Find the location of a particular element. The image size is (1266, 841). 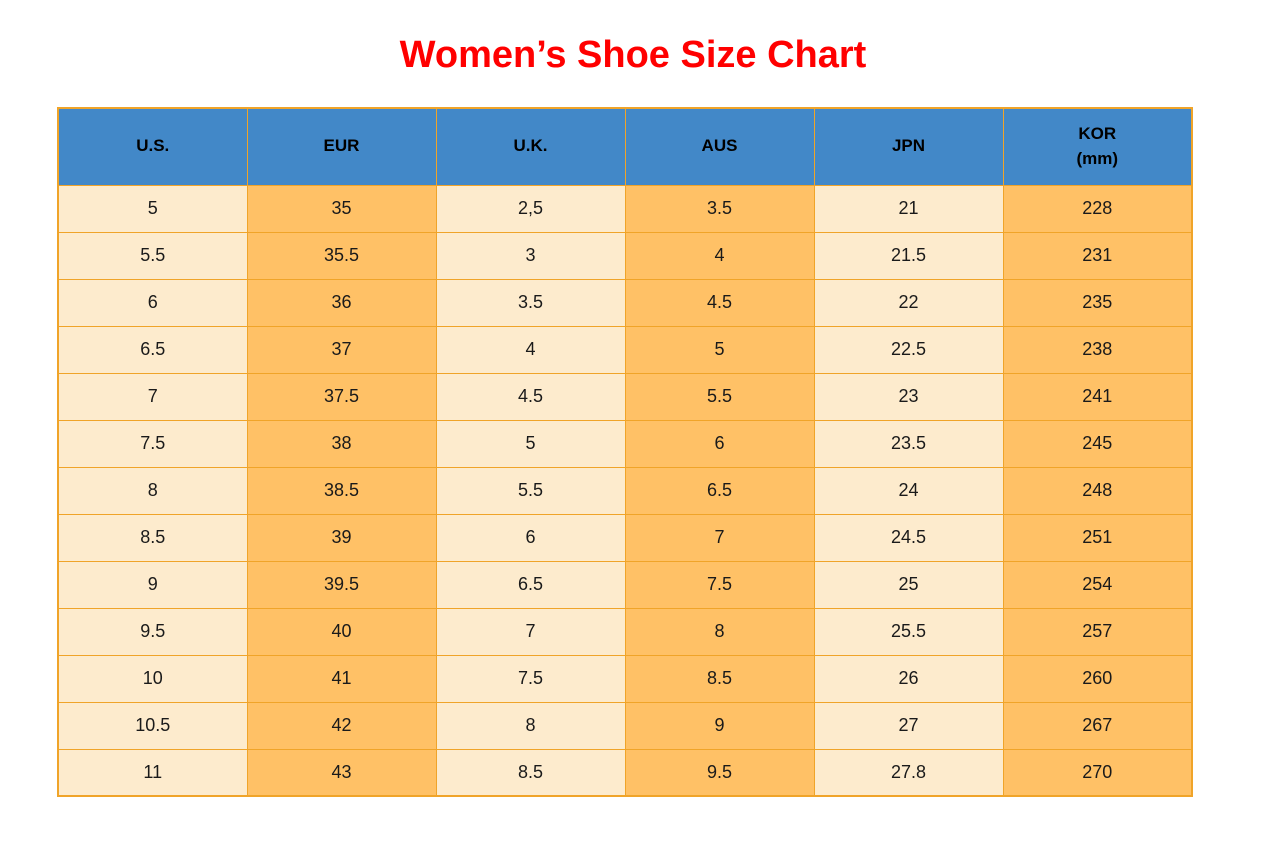

column-header-eur-label: EUR is located at coordinates (341, 146).